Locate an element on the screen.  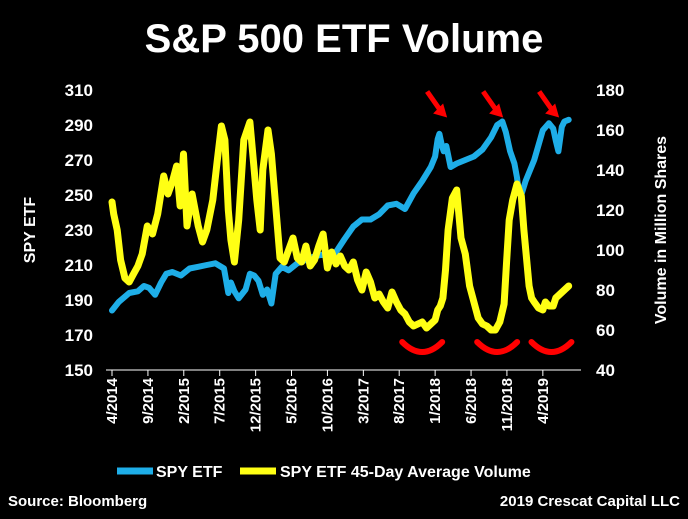
x-tick-label: 6/2018 is located at coordinates (471, 401).